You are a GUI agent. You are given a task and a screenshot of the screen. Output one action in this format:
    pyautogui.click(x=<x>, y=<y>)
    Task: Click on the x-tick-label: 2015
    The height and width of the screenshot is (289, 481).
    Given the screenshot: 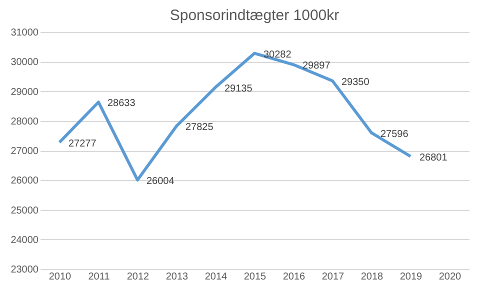 What is the action you would take?
    pyautogui.click(x=255, y=277)
    